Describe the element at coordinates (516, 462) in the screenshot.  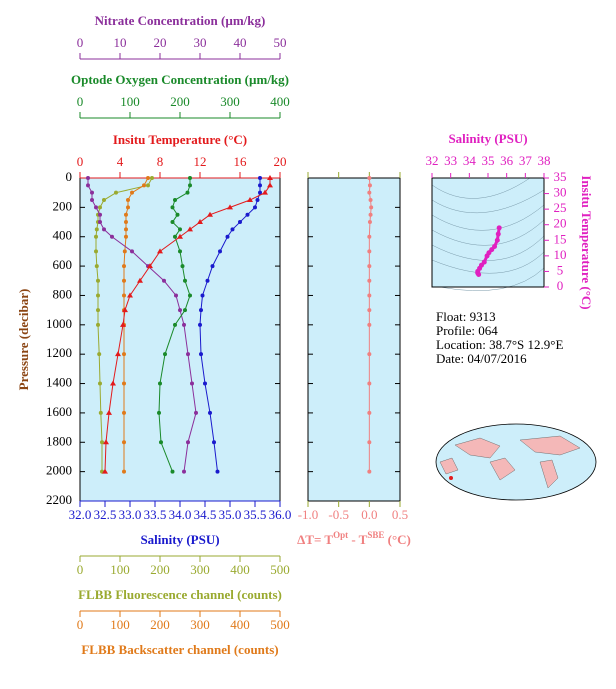
I see `world-map` at that location.